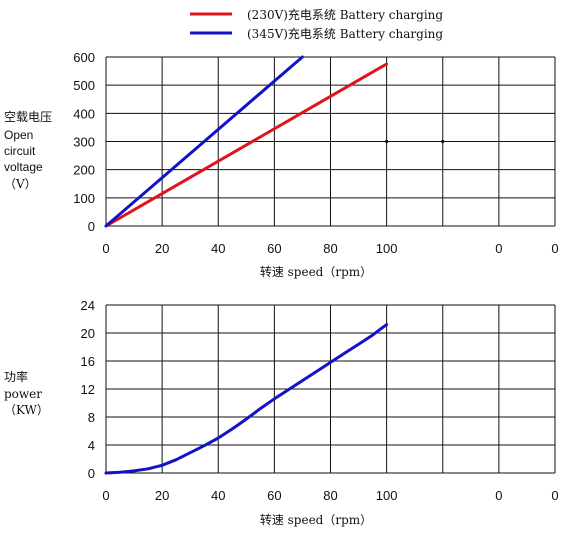 The image size is (581, 542). What do you see at coordinates (316, 519) in the screenshot?
I see `power-x-axis-title: 转速 speed（rpm）` at bounding box center [316, 519].